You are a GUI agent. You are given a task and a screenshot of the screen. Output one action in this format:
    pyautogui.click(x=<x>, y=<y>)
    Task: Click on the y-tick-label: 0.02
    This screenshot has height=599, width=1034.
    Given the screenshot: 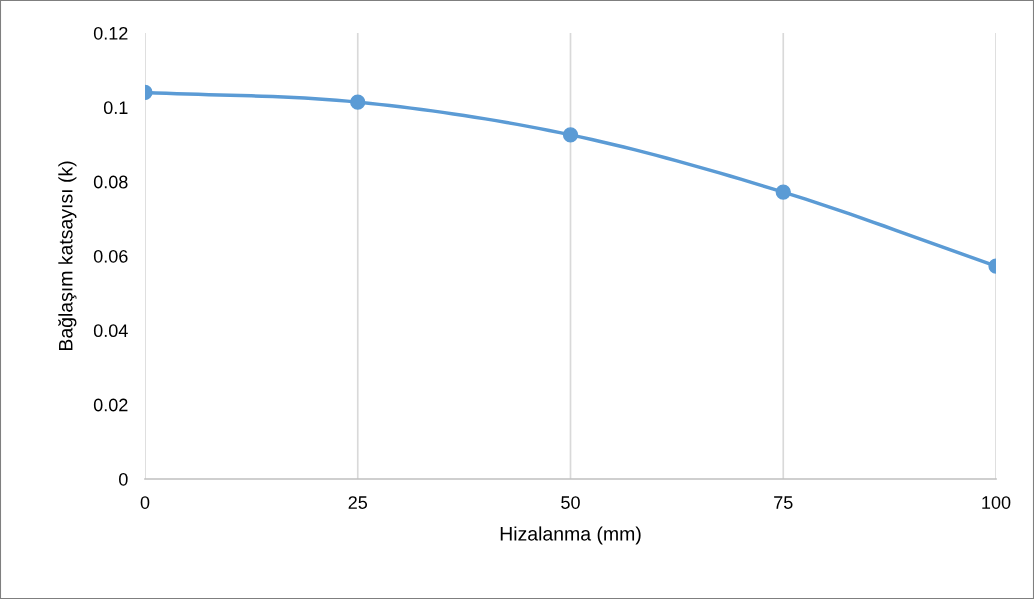 What is the action you would take?
    pyautogui.click(x=110, y=405)
    